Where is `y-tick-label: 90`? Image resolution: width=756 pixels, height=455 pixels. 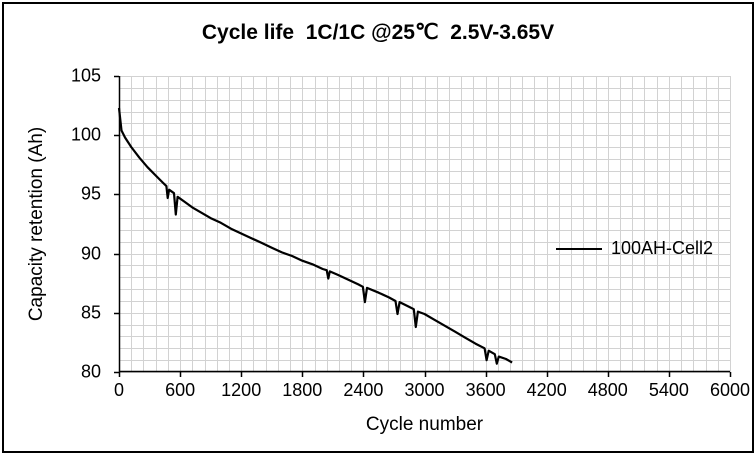
y-tick-label: 90 is located at coordinates (90, 253).